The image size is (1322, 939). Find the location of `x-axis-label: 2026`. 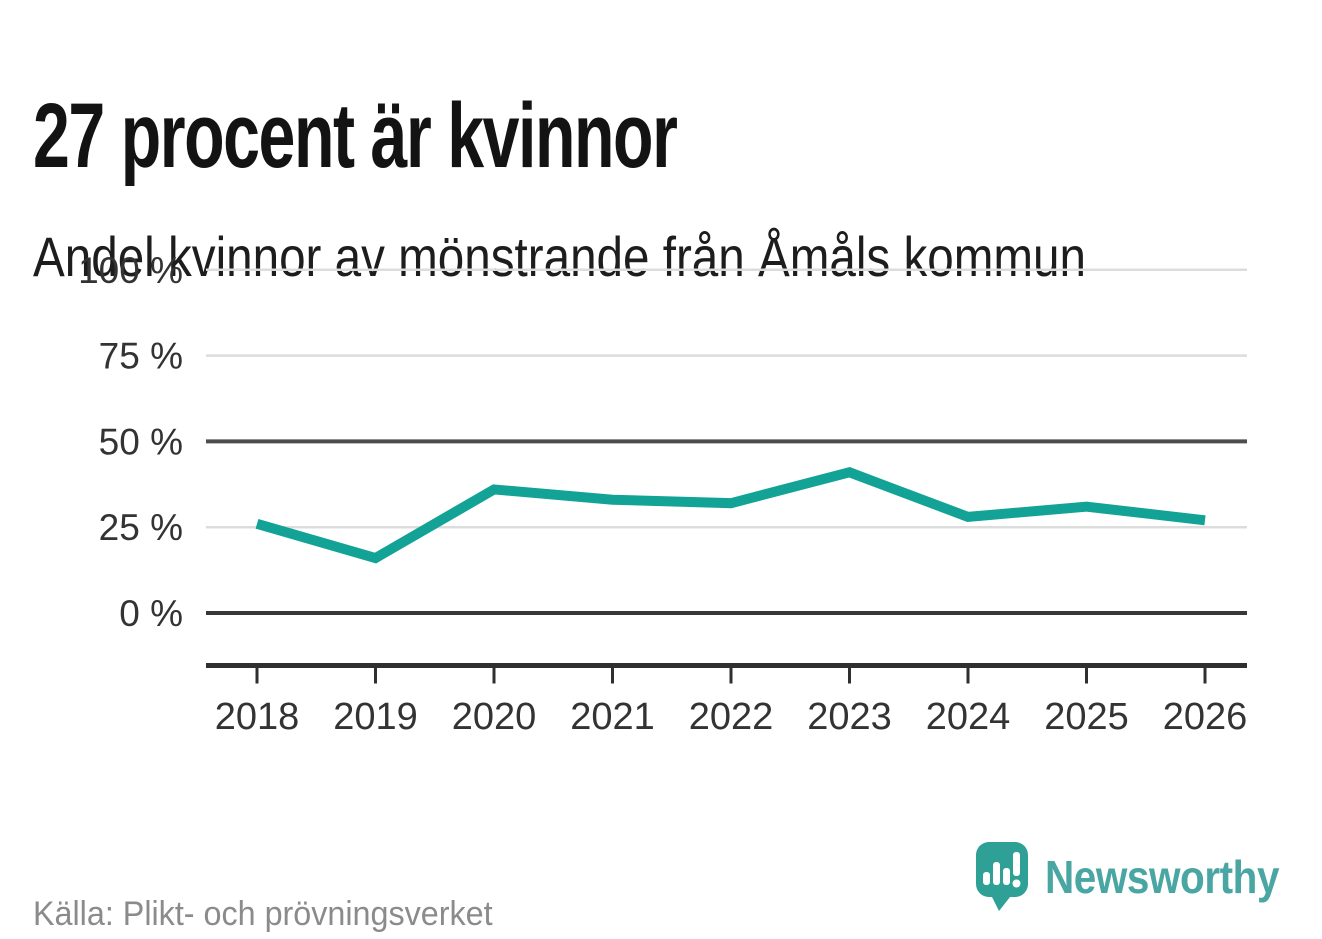

x-axis-label: 2026 is located at coordinates (1205, 717).